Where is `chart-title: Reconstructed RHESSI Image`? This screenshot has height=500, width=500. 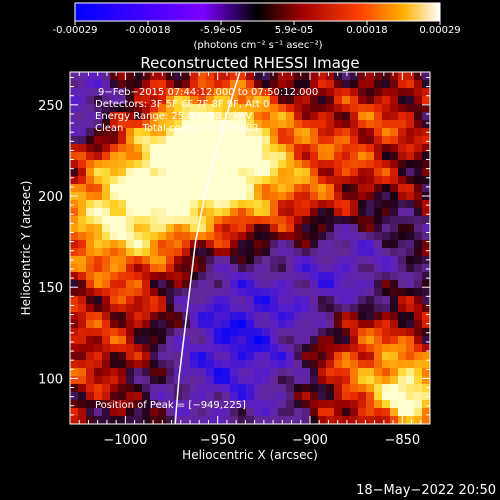
chart-title: Reconstructed RHESSI Image is located at coordinates (249, 63).